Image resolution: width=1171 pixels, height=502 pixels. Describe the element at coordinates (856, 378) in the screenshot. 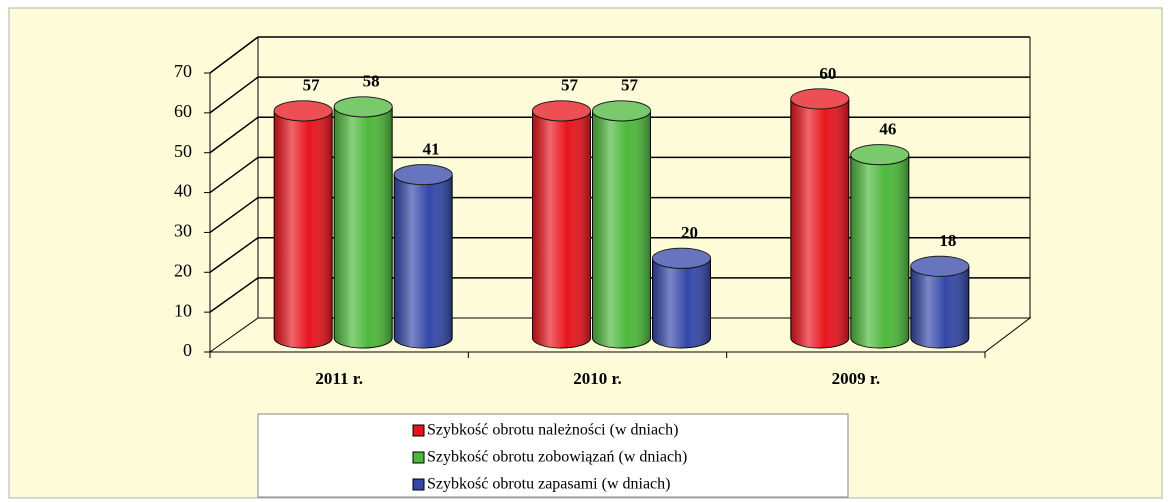

I see `x-tick-label: 2009 r.` at that location.